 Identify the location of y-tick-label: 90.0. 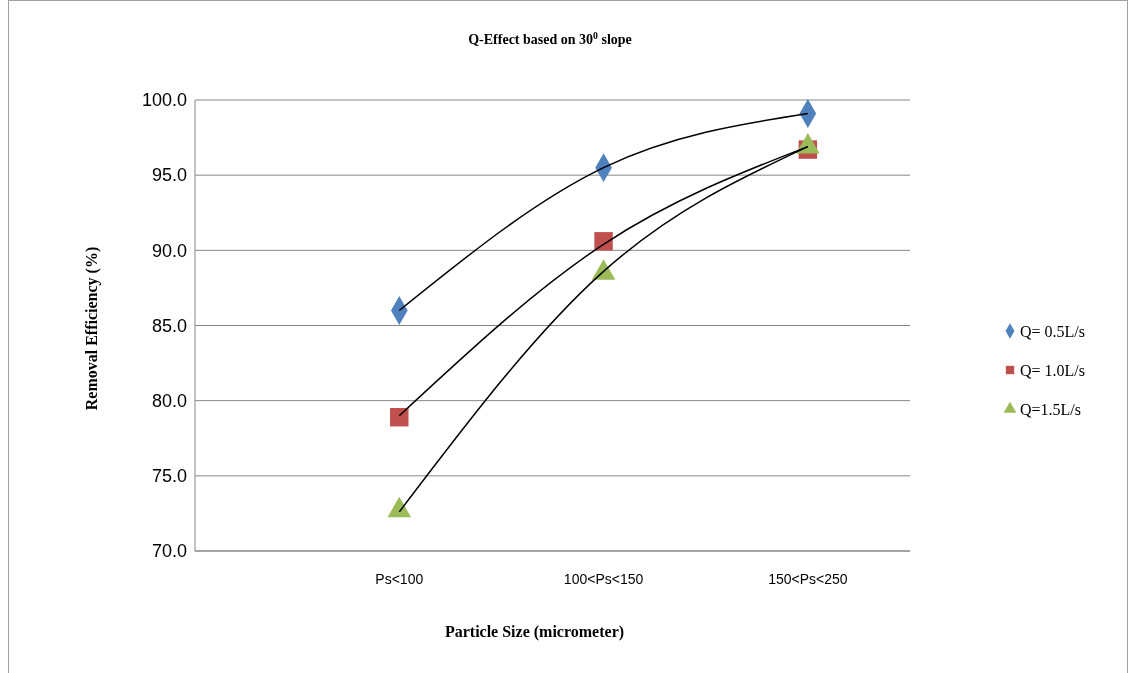
(169, 250).